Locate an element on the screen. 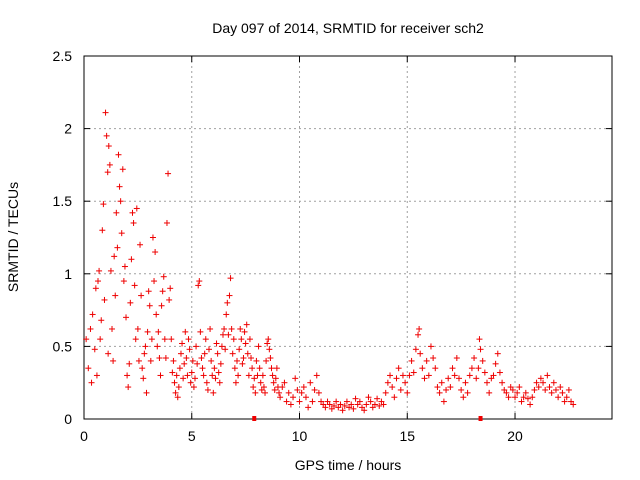  x-tick-label: 15 is located at coordinates (407, 436).